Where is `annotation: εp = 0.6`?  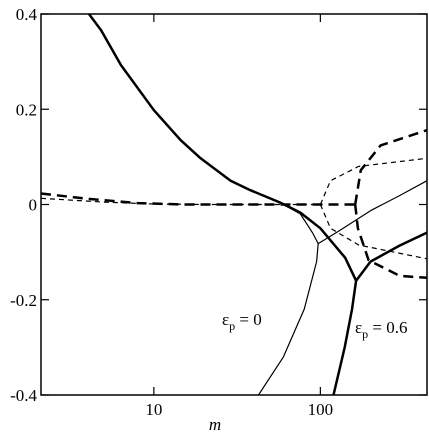 annotation: εp = 0.6 is located at coordinates (381, 329).